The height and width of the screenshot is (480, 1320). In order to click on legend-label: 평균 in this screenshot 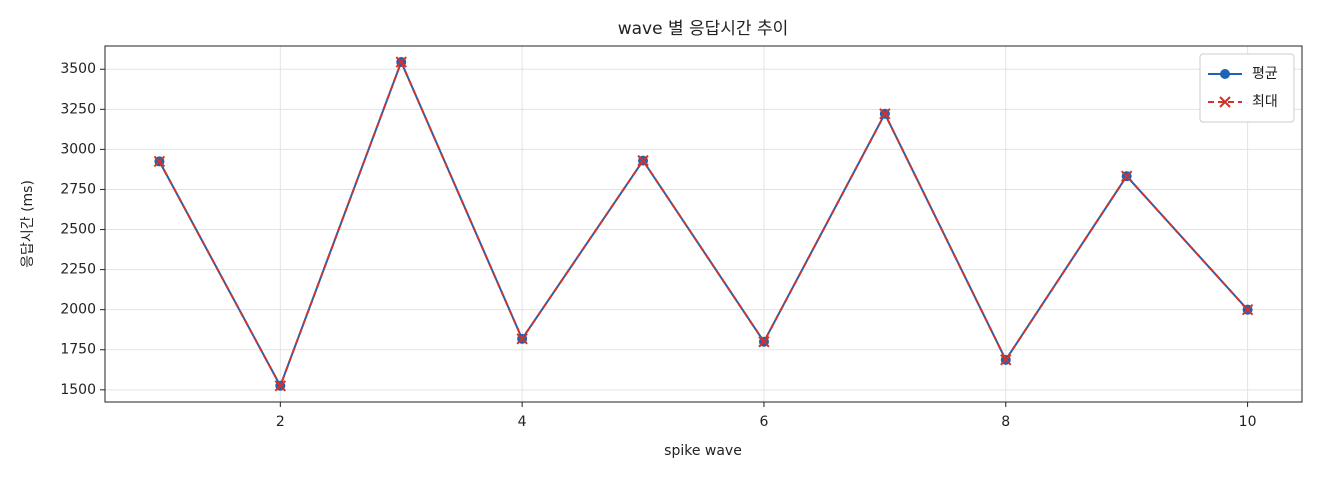, I will do `click(1265, 74)`.